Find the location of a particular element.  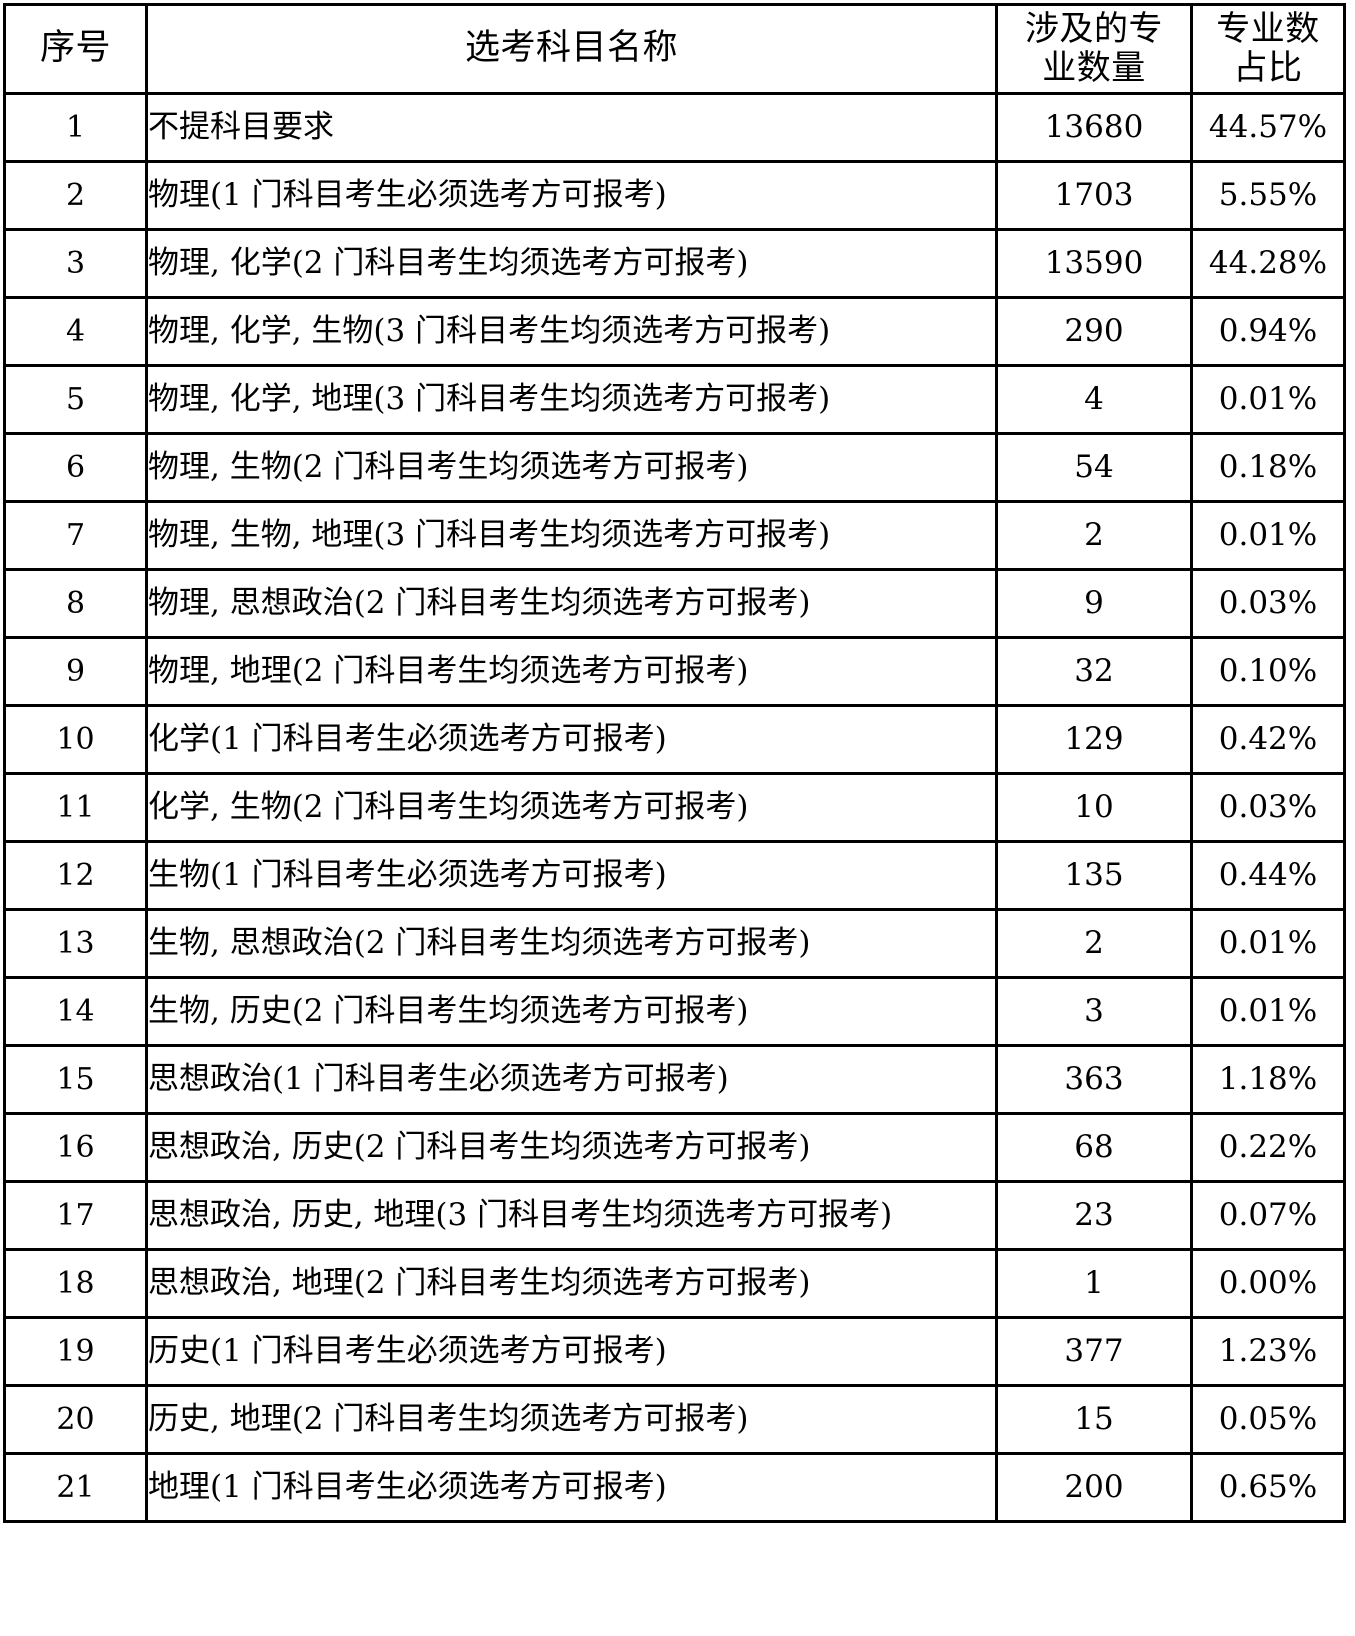

table-header: 序号 选考科目名称 涉及的专 业数量 专业数 占比 is located at coordinates (674, 49).